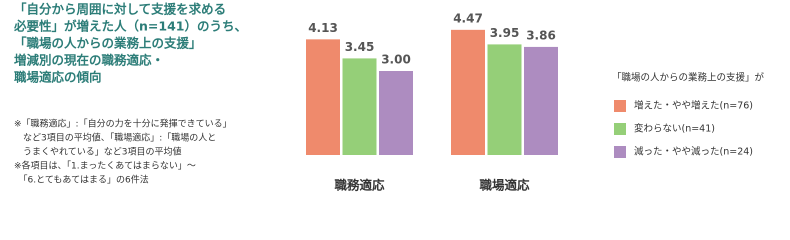  I want to click on value-label: 4.13, so click(323, 28).